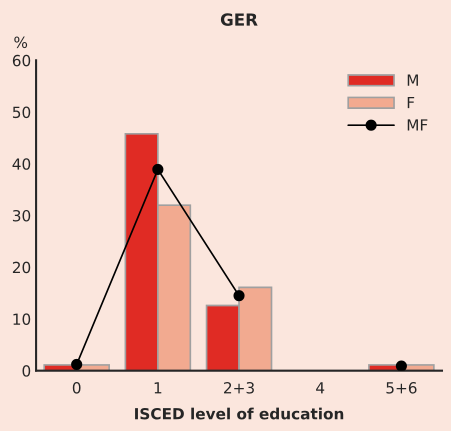 Image resolution: width=451 pixels, height=431 pixels. Describe the element at coordinates (320, 388) in the screenshot. I see `x-tick-label: 4` at that location.